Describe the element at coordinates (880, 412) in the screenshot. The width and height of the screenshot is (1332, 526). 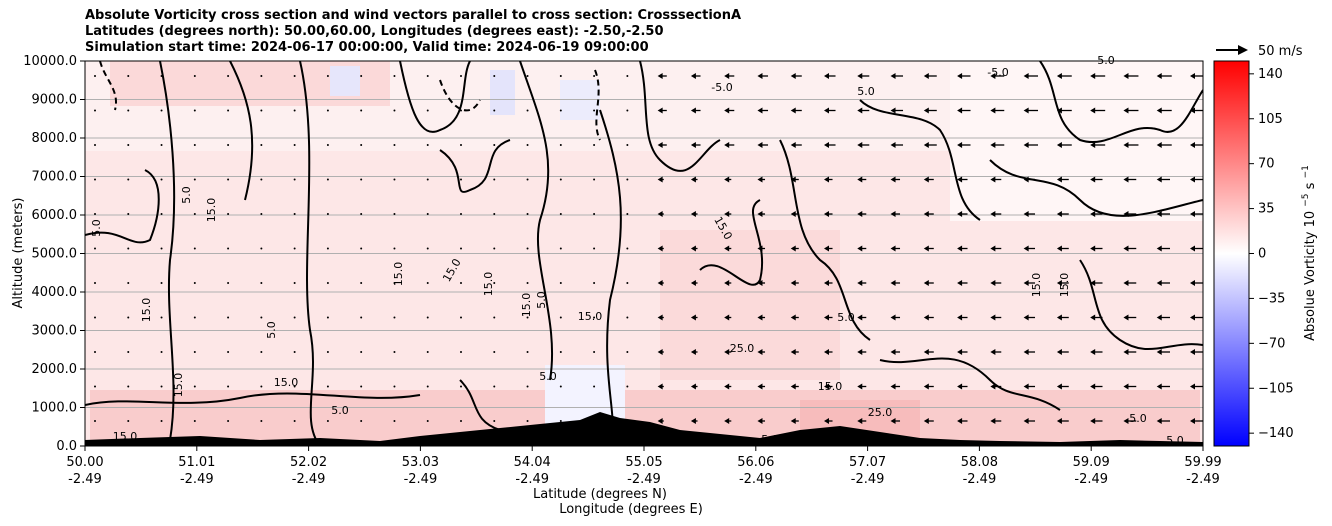
I see `contour-label: 25.0` at that location.